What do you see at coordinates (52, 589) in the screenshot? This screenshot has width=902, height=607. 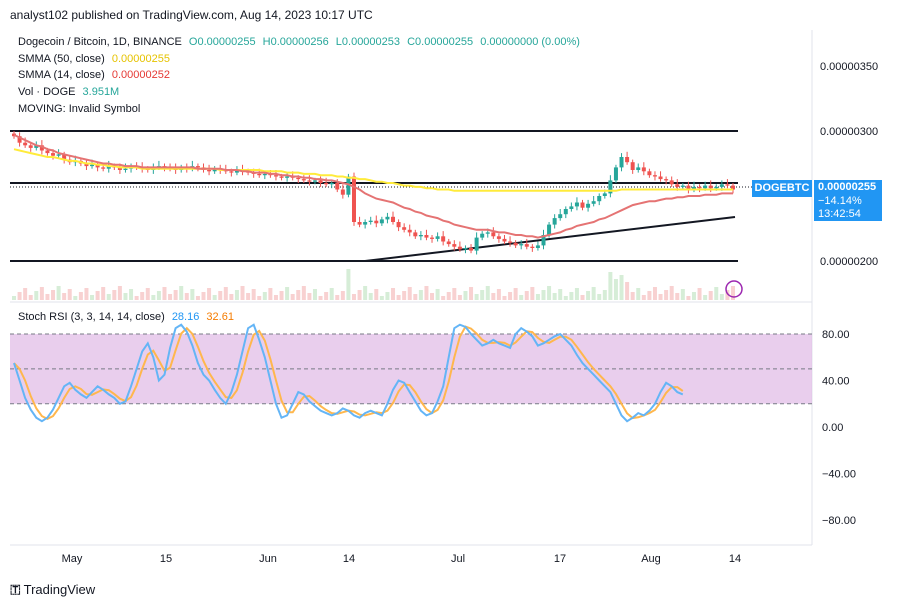 I see `tradingview-logo: 🇹 TradingView` at bounding box center [52, 589].